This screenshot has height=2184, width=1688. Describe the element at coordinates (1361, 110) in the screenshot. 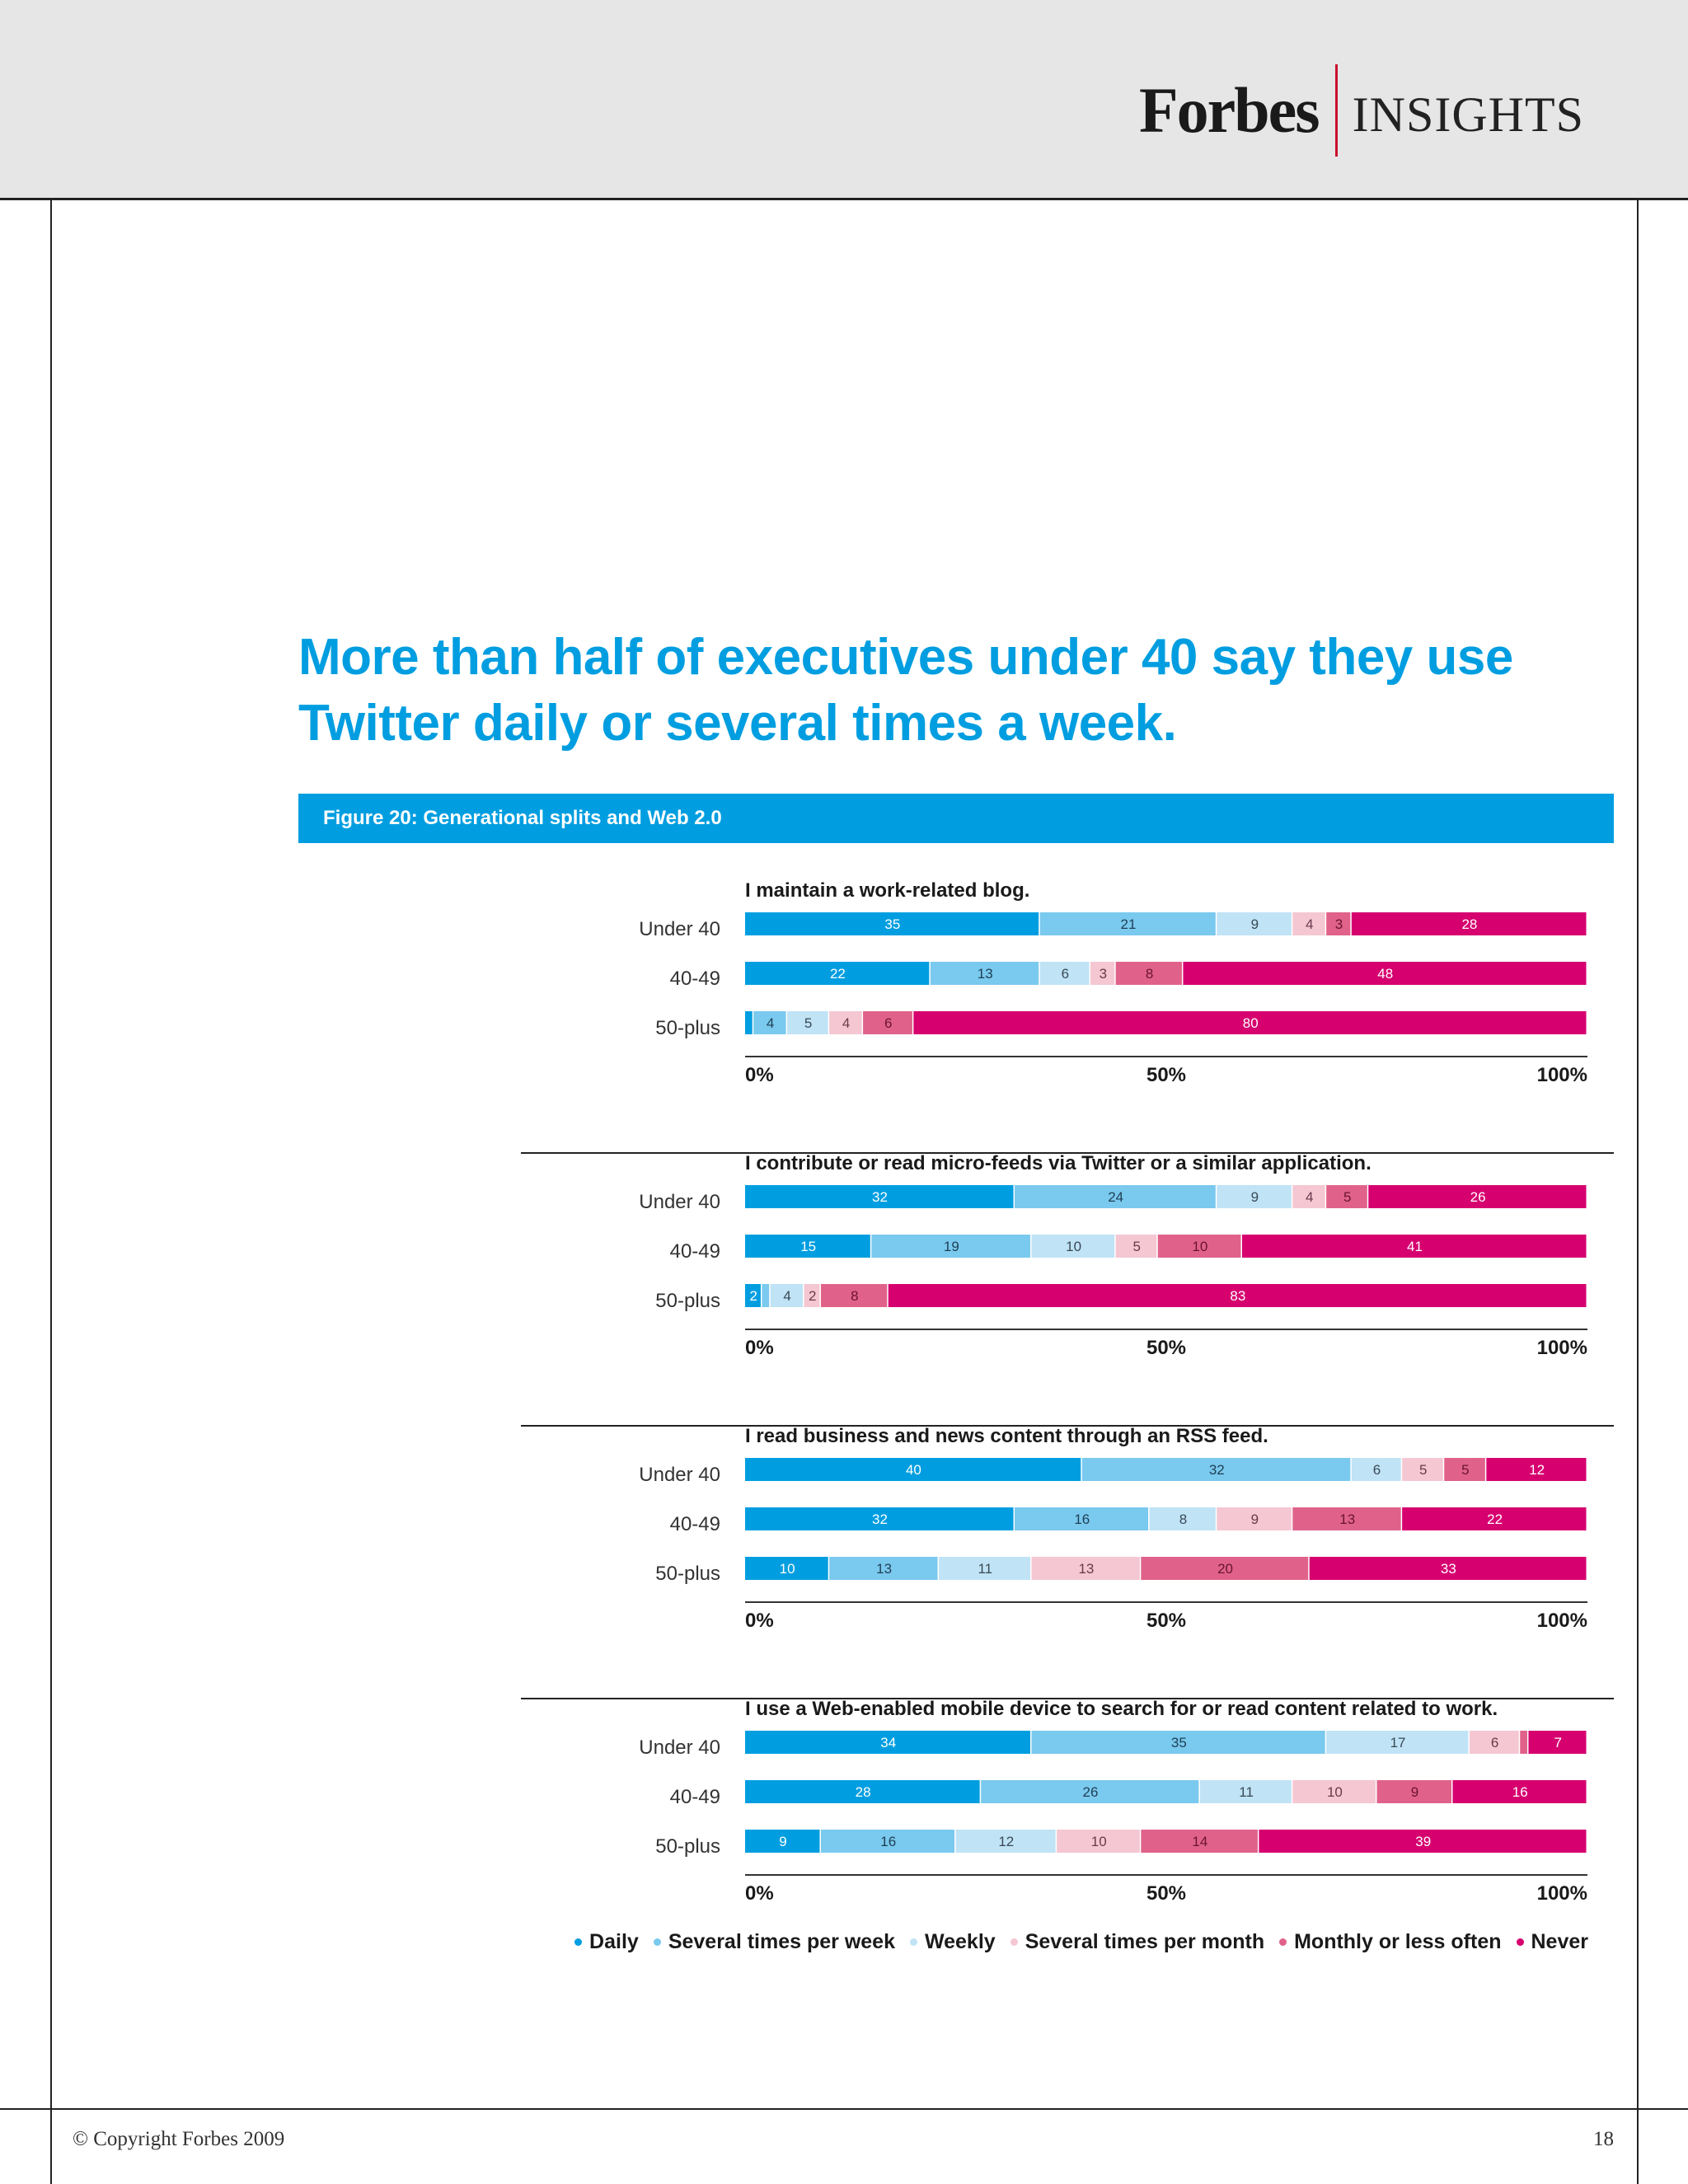

I see `forbes-insights-logo: Forbes INSIGHTS` at that location.